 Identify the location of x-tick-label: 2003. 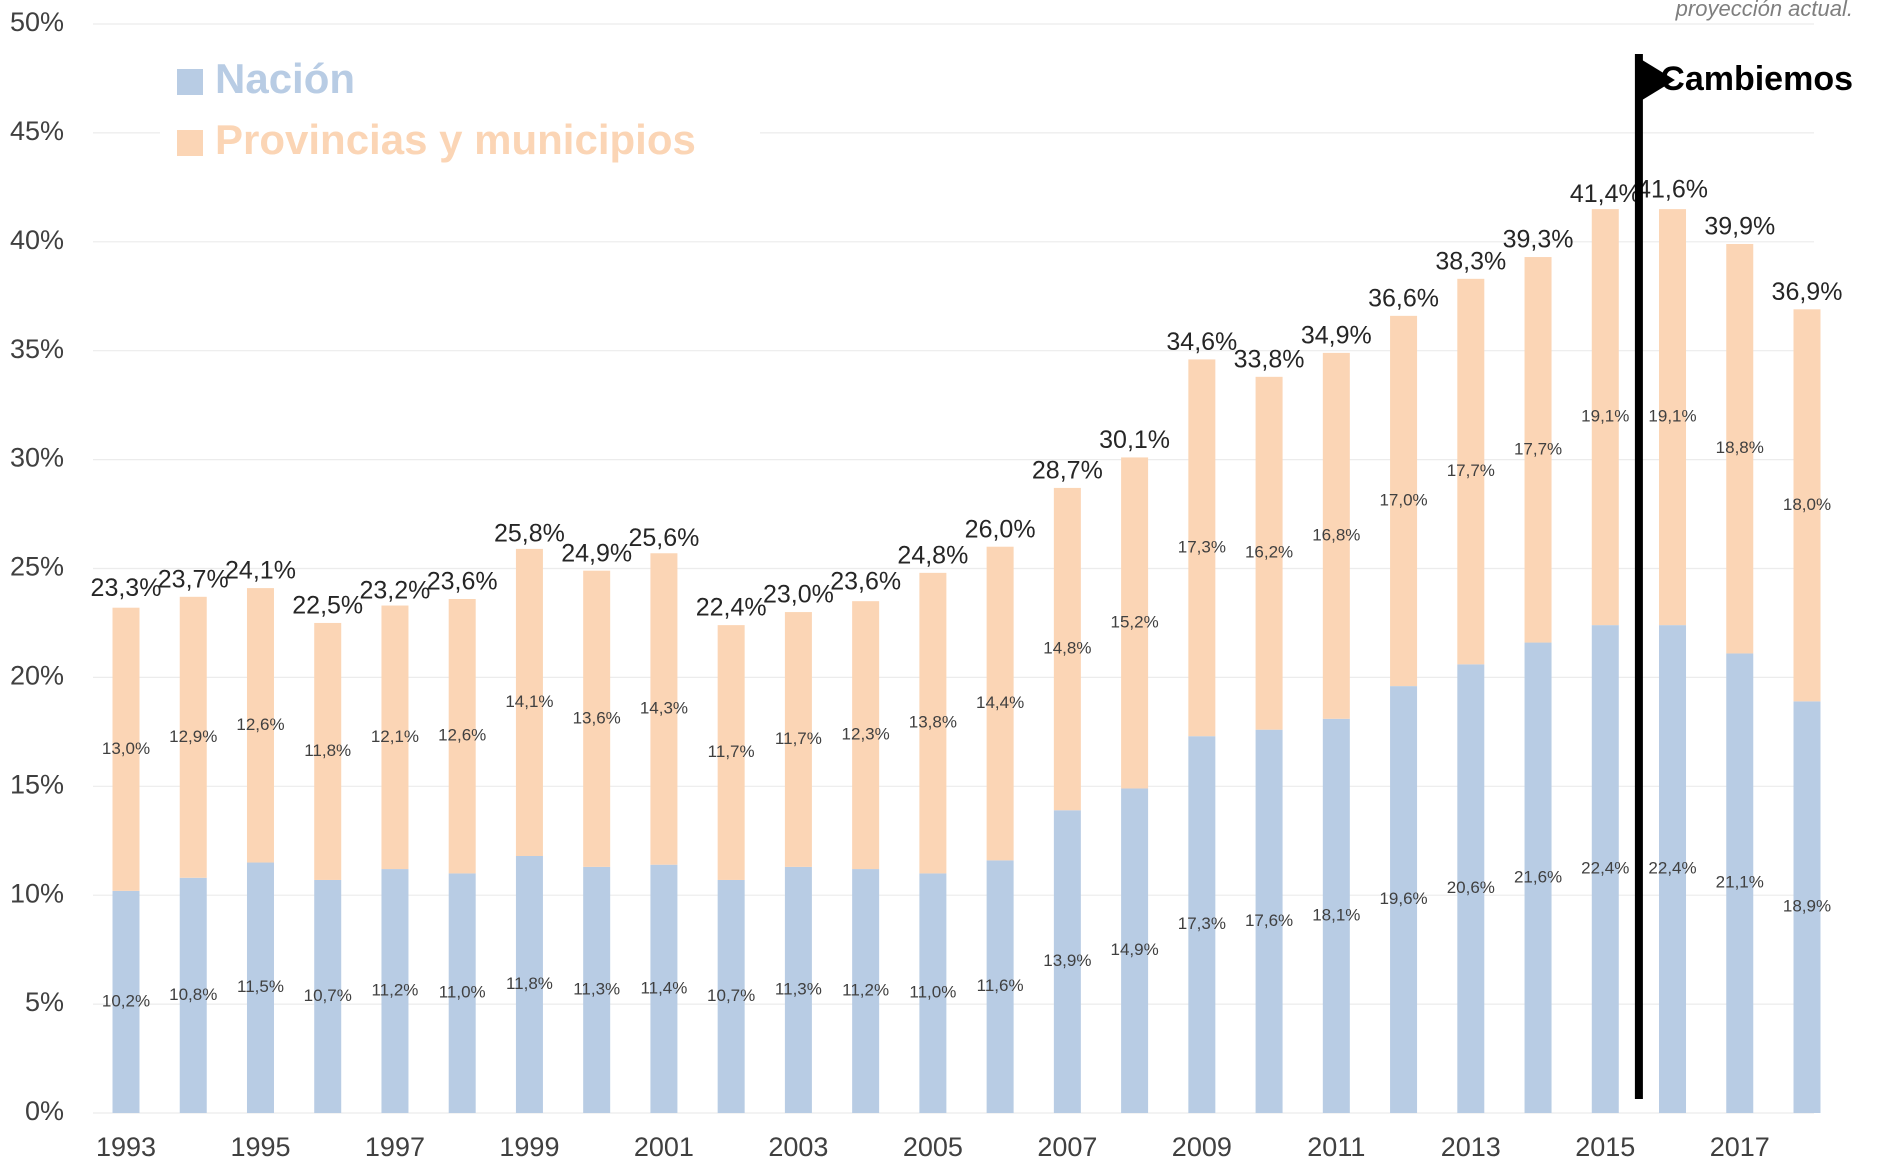
(798, 1147).